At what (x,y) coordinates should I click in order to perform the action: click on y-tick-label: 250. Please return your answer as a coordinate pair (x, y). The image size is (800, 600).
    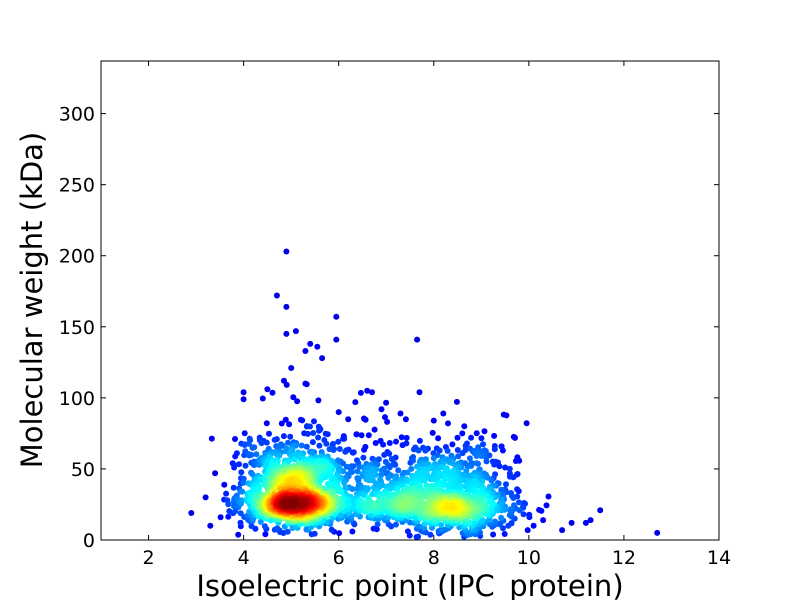
    Looking at the image, I should click on (77, 186).